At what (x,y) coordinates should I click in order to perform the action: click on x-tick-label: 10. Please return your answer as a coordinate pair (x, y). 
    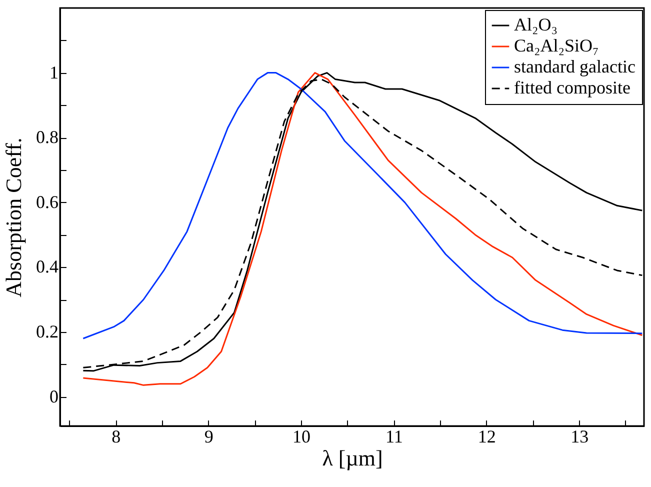
    Looking at the image, I should click on (301, 436).